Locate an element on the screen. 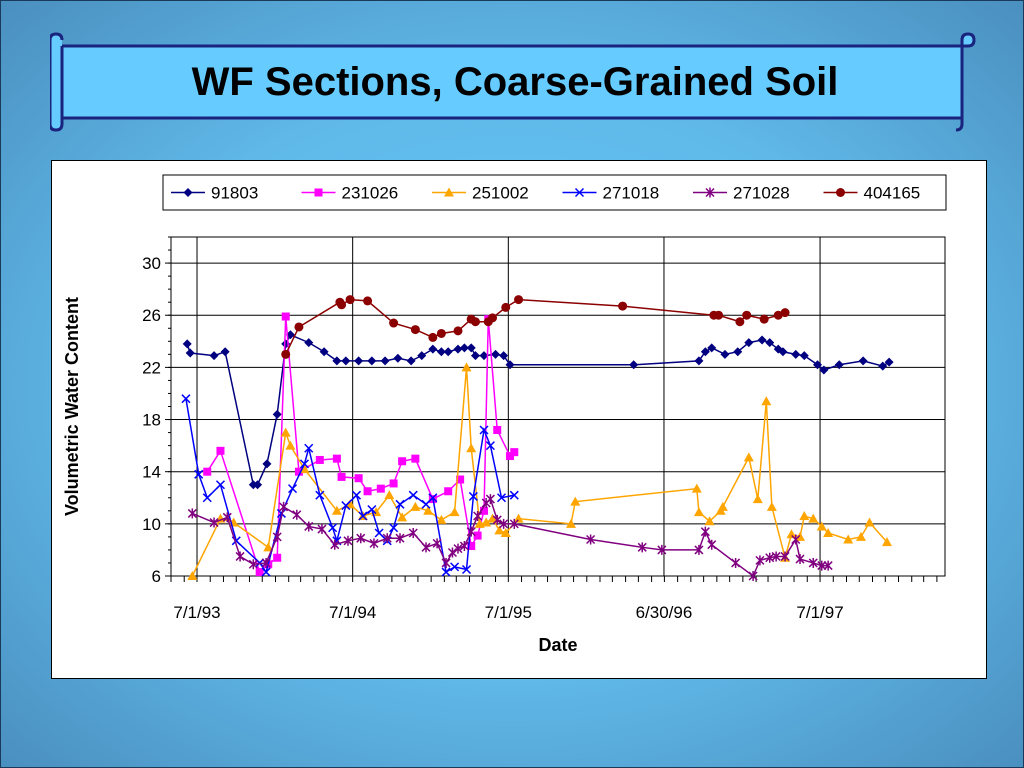 The height and width of the screenshot is (768, 1024). y-tick-label: 22 is located at coordinates (151, 367).